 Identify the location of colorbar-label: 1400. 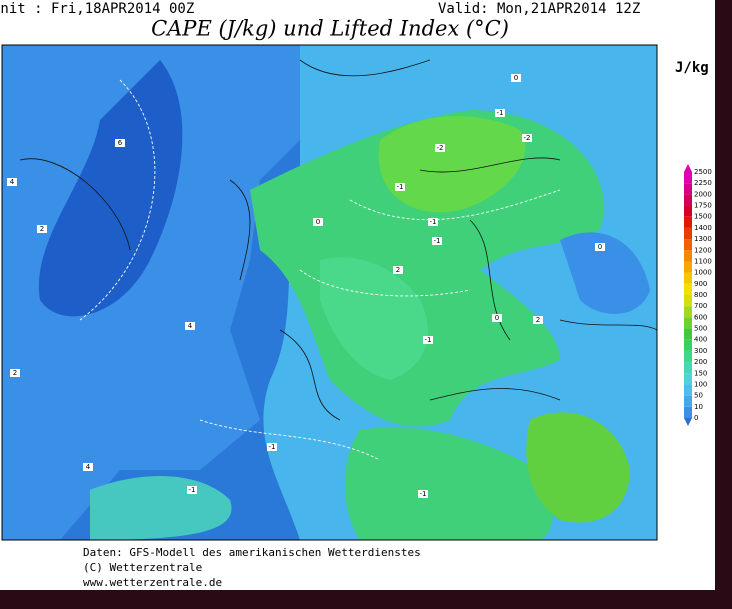
(703, 228).